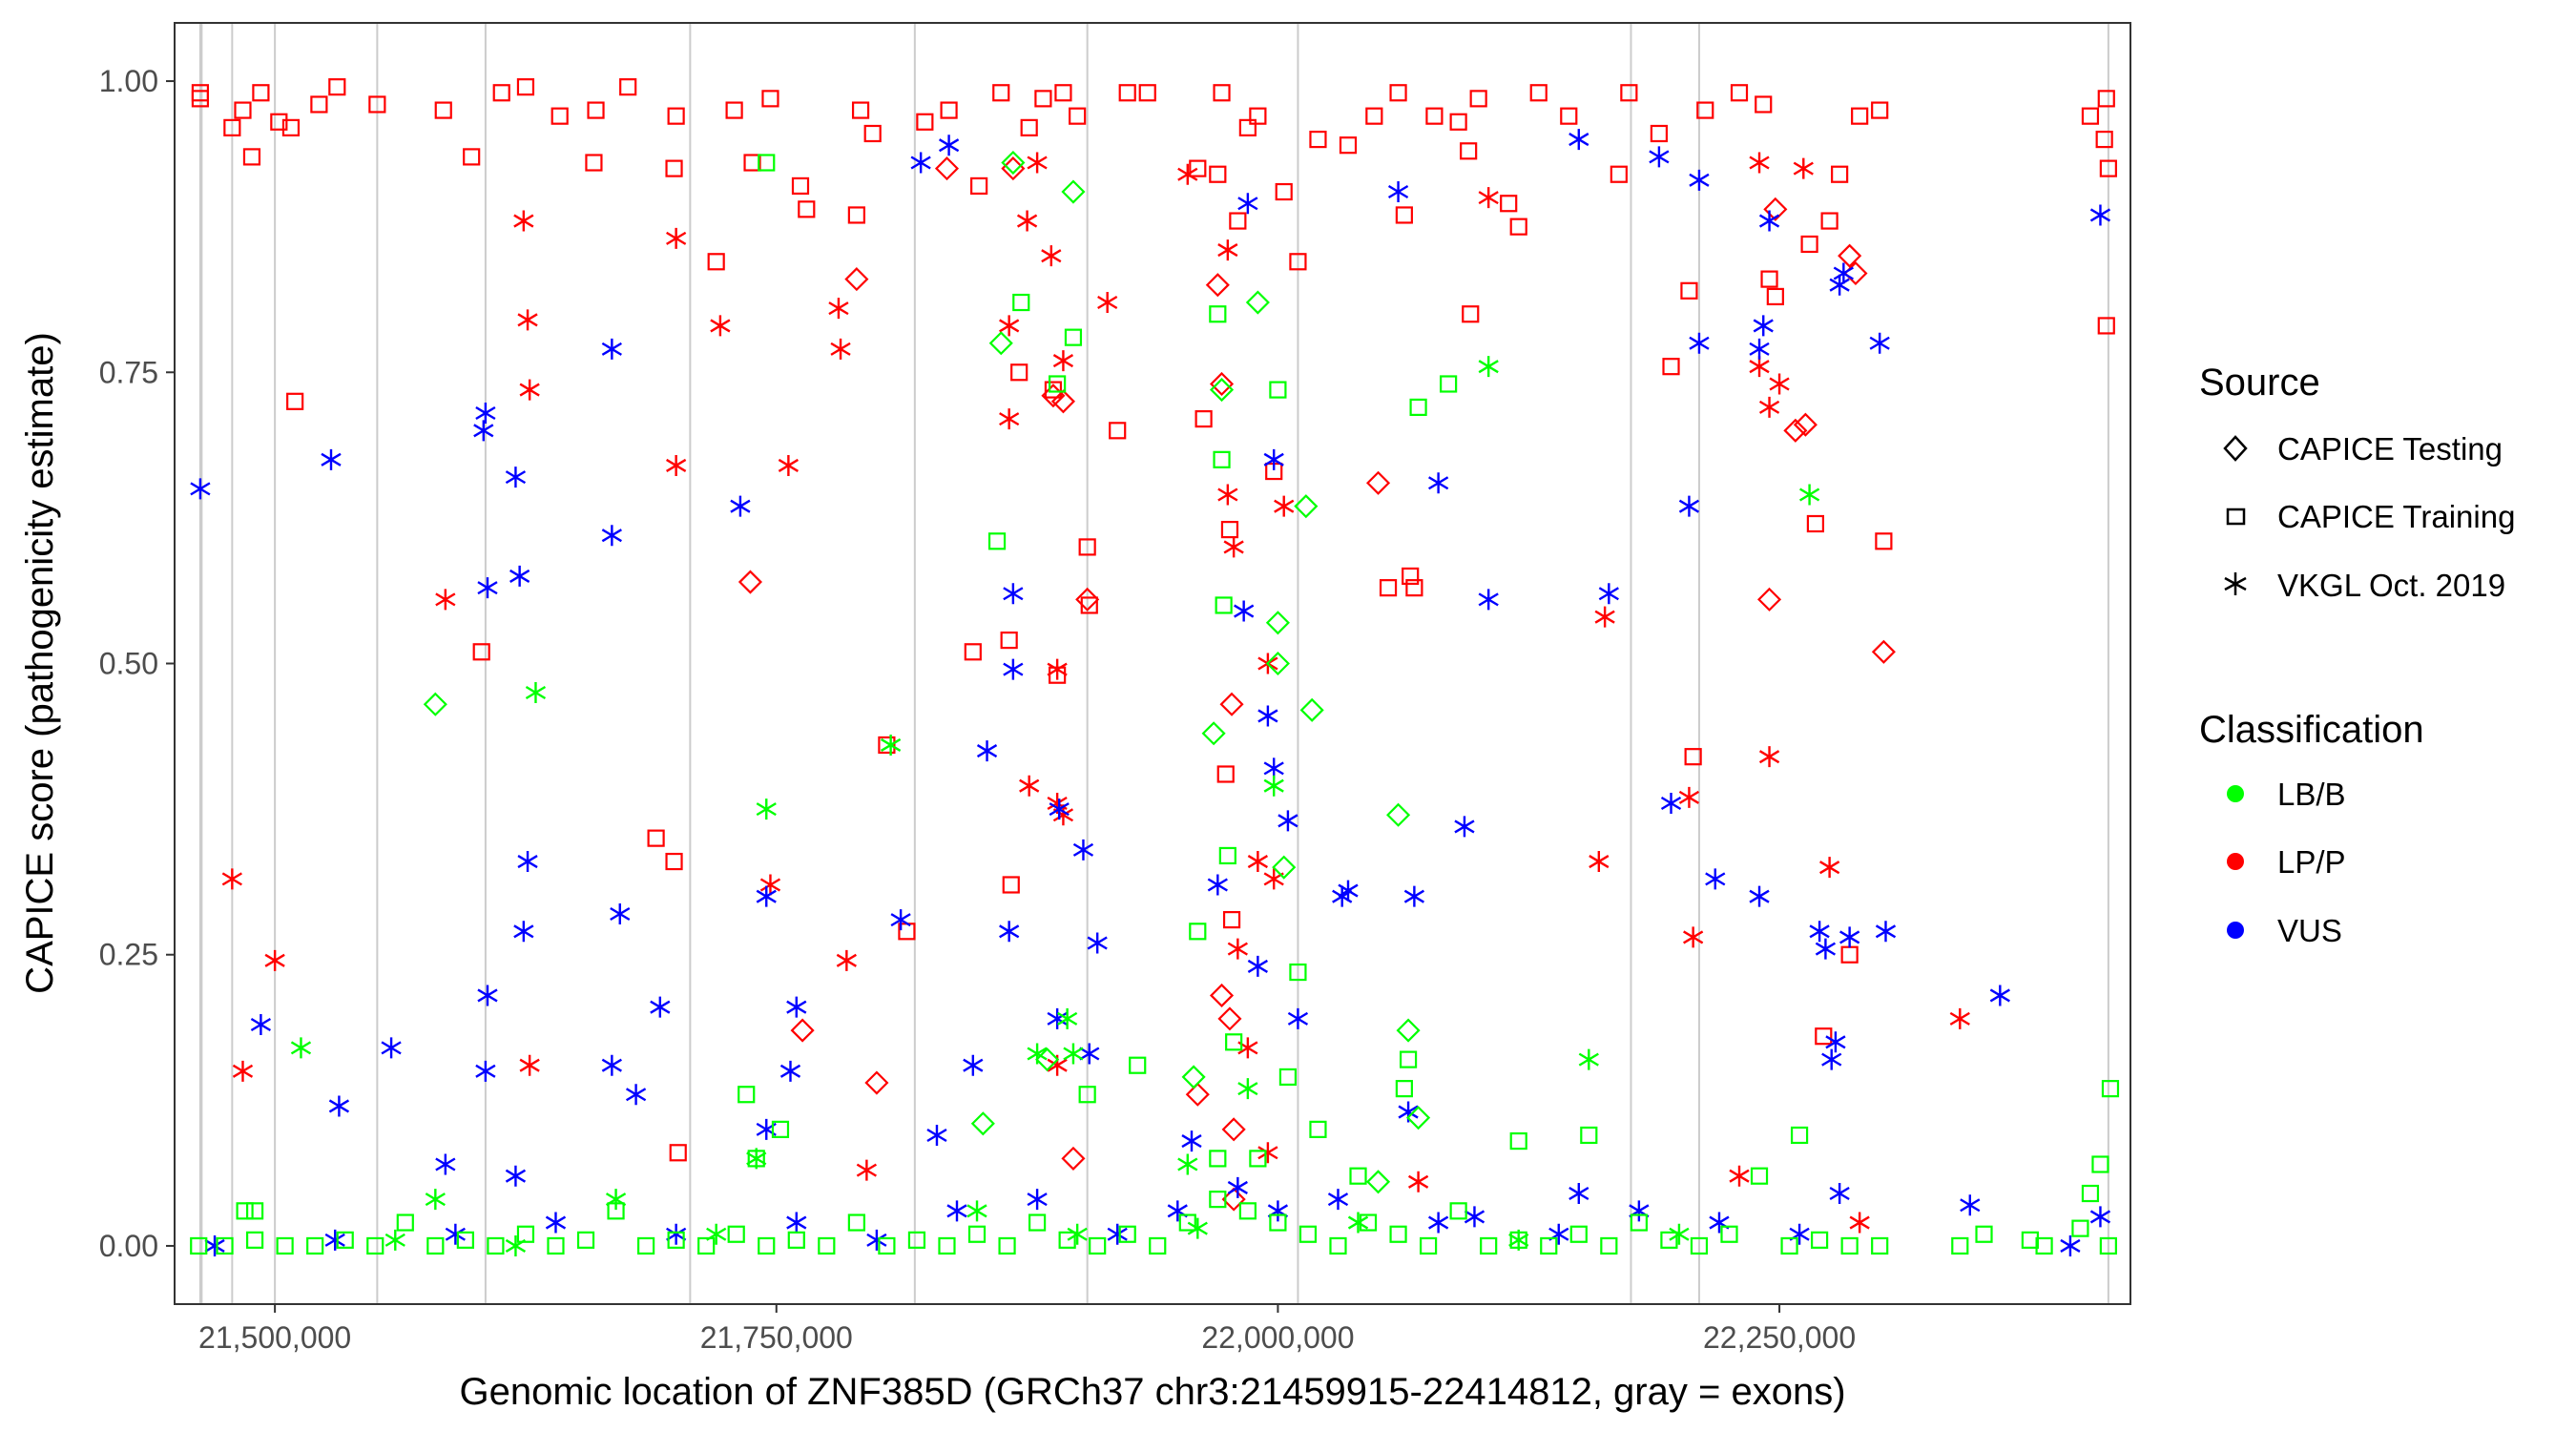  I want to click on x-tick-label: 21,750,000, so click(776, 1337).